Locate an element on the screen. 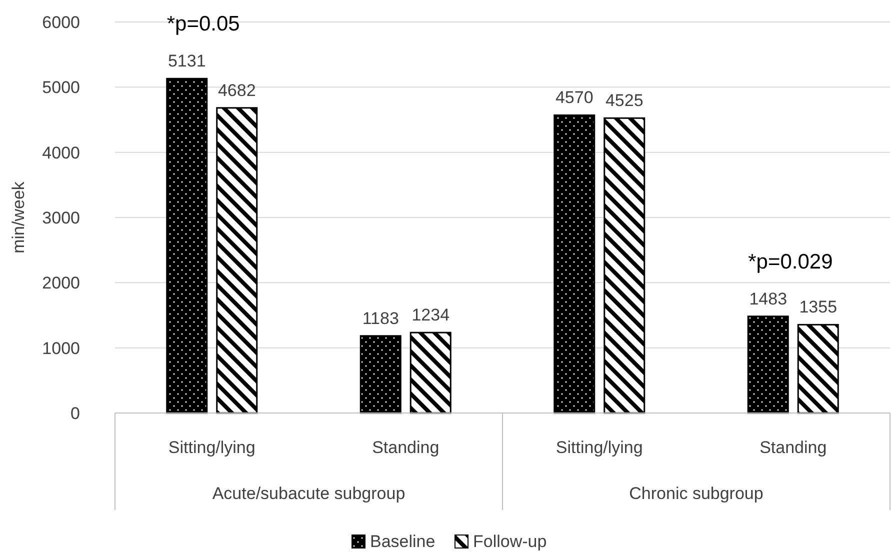  y-tick-label: 3000 is located at coordinates (61, 218).